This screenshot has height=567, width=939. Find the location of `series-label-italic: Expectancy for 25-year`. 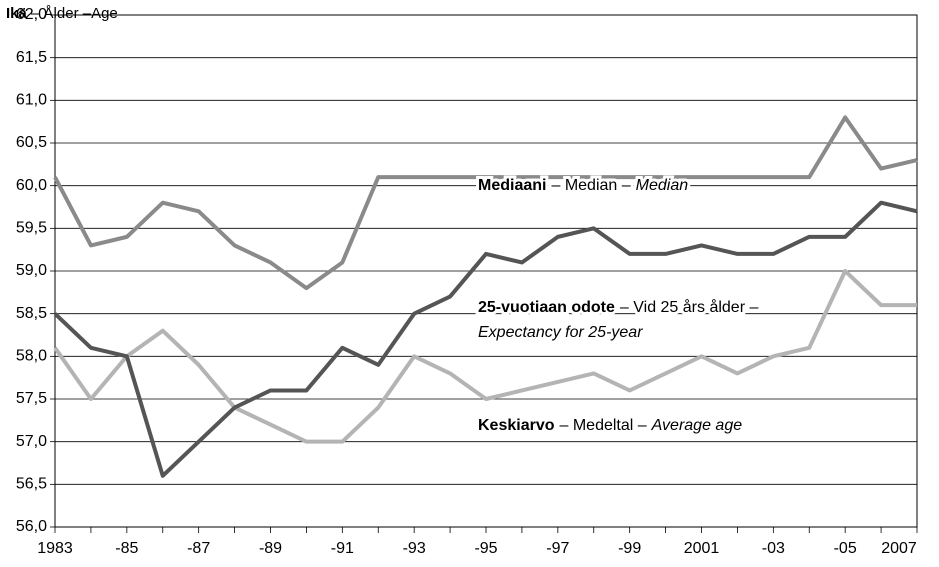

series-label-italic: Expectancy for 25-year is located at coordinates (560, 332).